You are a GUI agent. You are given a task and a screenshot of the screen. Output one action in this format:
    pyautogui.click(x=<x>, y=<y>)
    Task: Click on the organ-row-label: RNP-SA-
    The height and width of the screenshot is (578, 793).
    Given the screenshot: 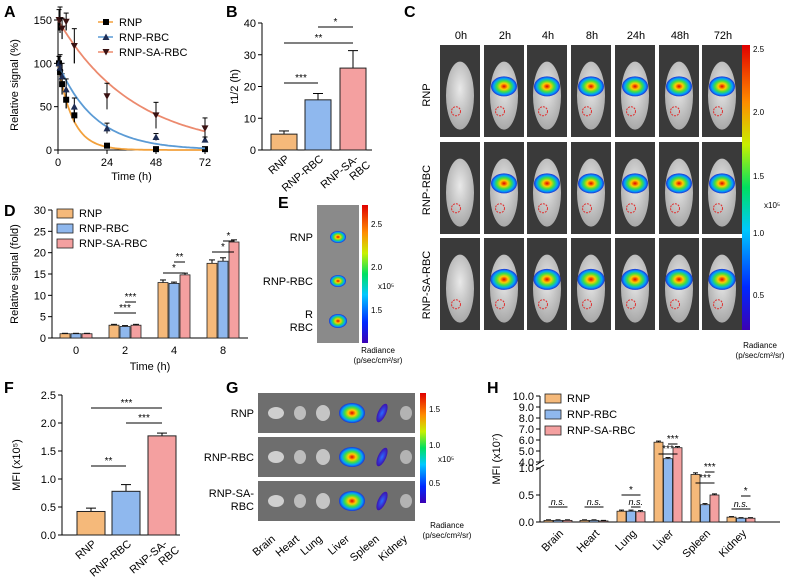 What is the action you would take?
    pyautogui.click(x=232, y=494)
    